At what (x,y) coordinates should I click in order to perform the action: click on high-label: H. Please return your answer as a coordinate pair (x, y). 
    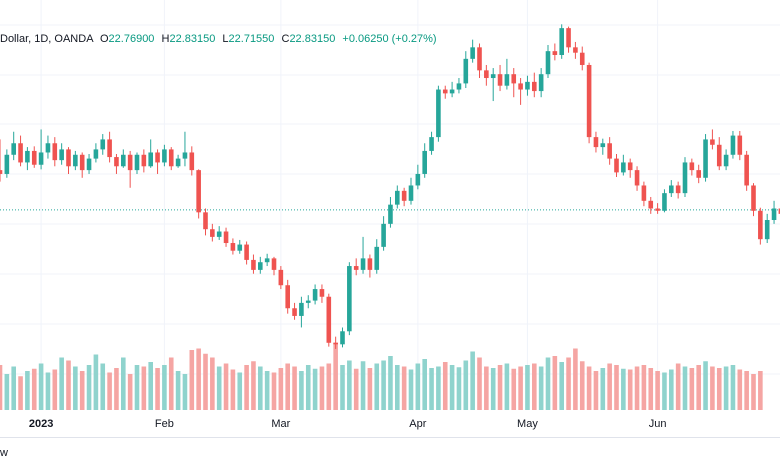
    Looking at the image, I should click on (165, 39).